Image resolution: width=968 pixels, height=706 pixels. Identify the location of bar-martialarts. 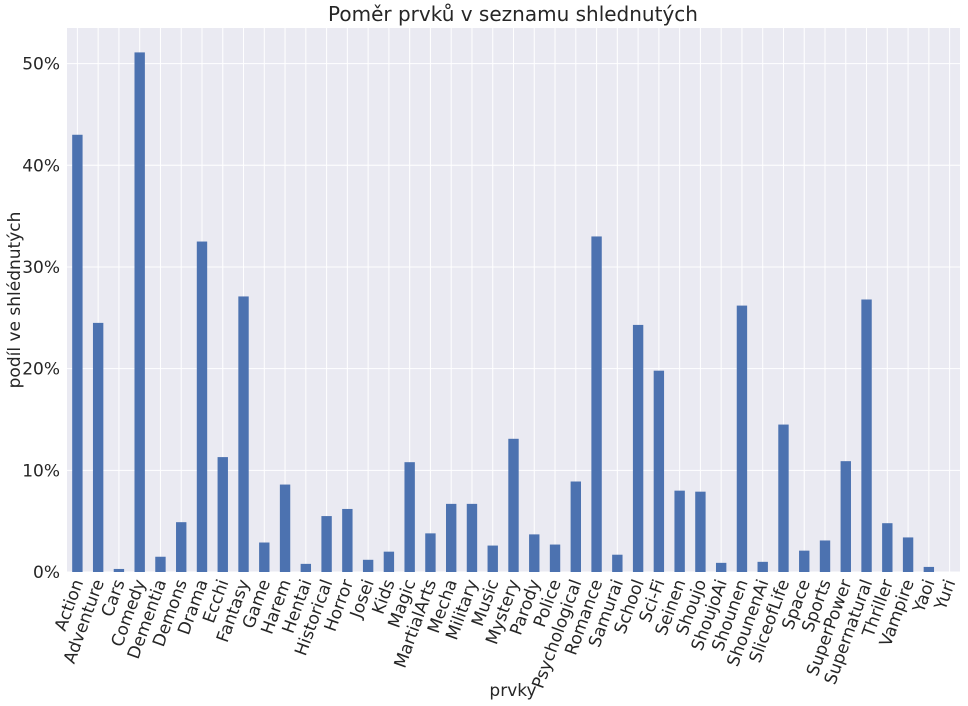
(430, 552).